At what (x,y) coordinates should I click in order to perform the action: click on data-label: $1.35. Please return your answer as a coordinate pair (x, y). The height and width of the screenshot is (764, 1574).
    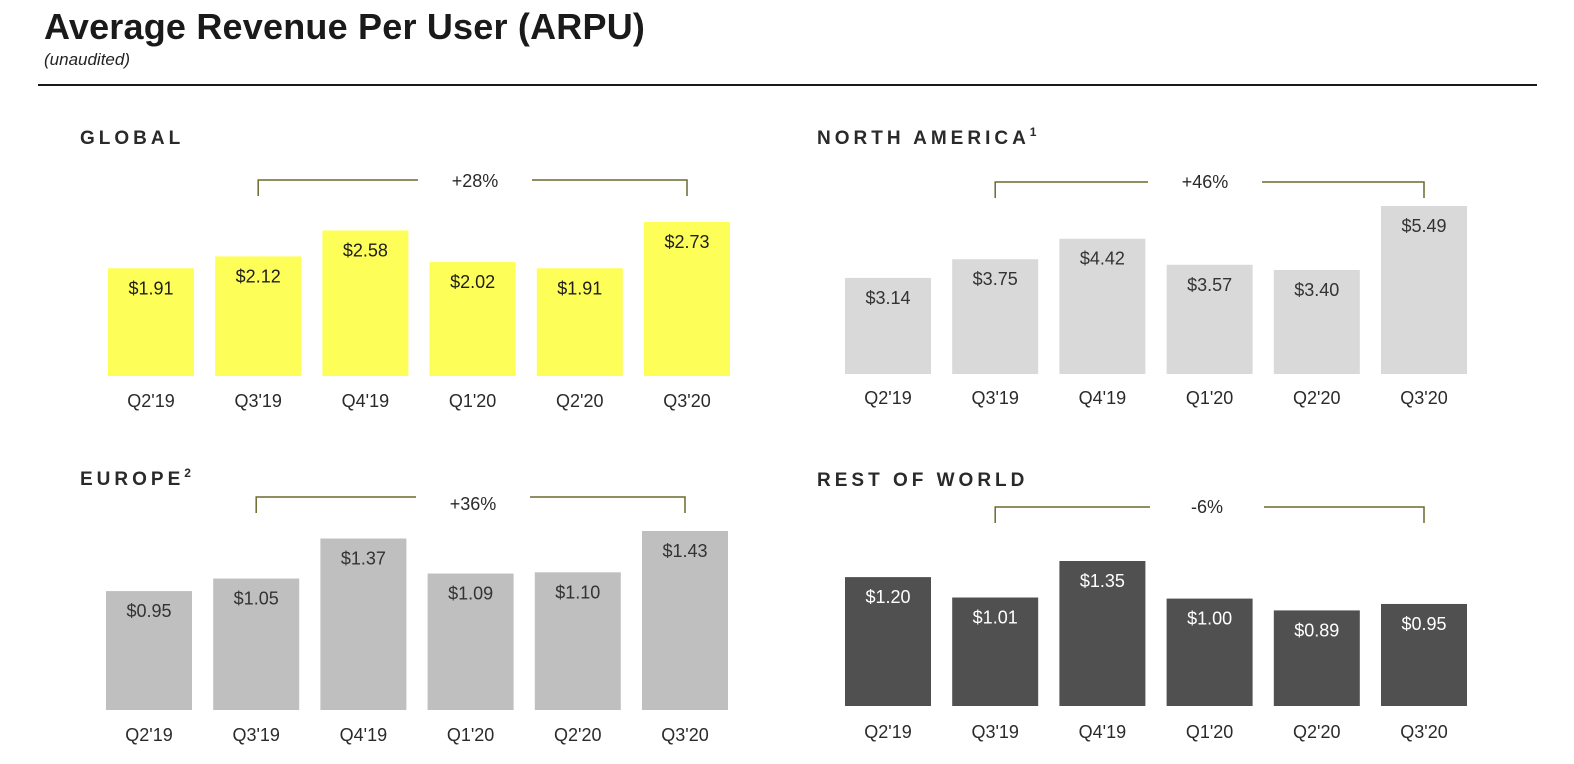
    Looking at the image, I should click on (1102, 581).